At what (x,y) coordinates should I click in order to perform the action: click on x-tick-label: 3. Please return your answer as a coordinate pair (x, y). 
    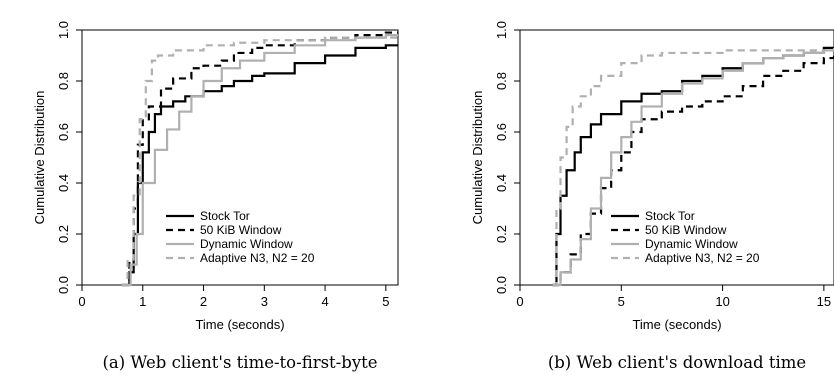
    Looking at the image, I should click on (264, 301).